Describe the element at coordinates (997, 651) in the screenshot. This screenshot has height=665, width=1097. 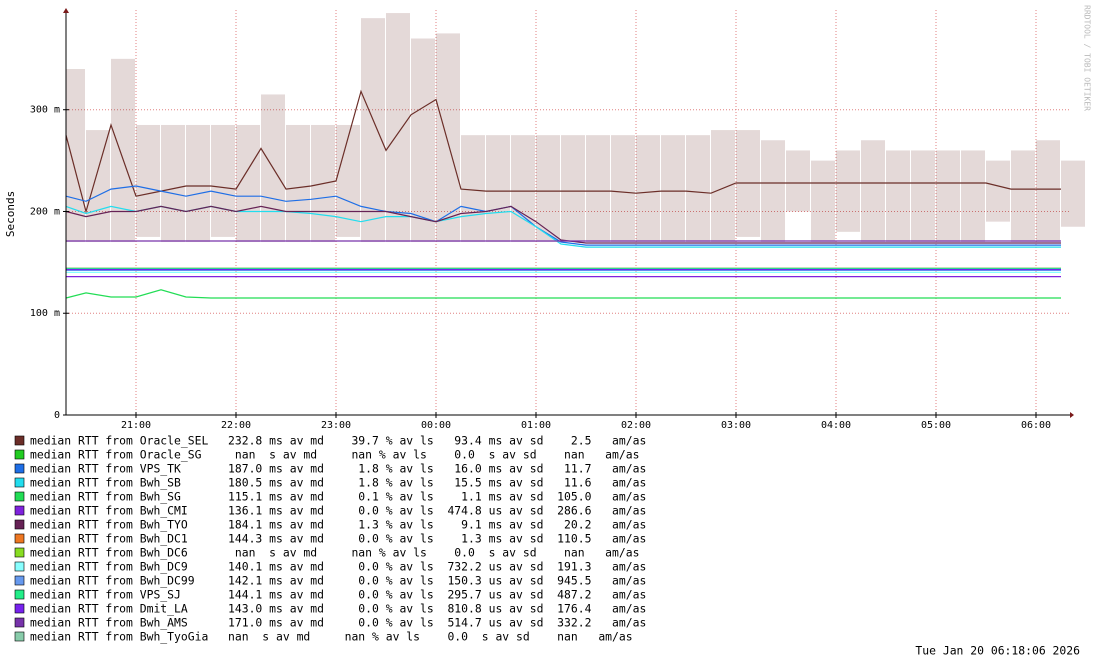
I see `timestamp: Tue Jan 20 06:18:06 2026` at that location.